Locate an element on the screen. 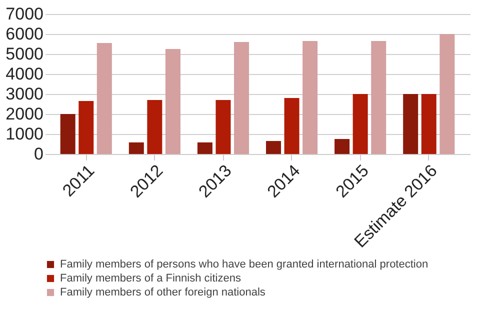  y-tick-label: 7000 is located at coordinates (25, 14).